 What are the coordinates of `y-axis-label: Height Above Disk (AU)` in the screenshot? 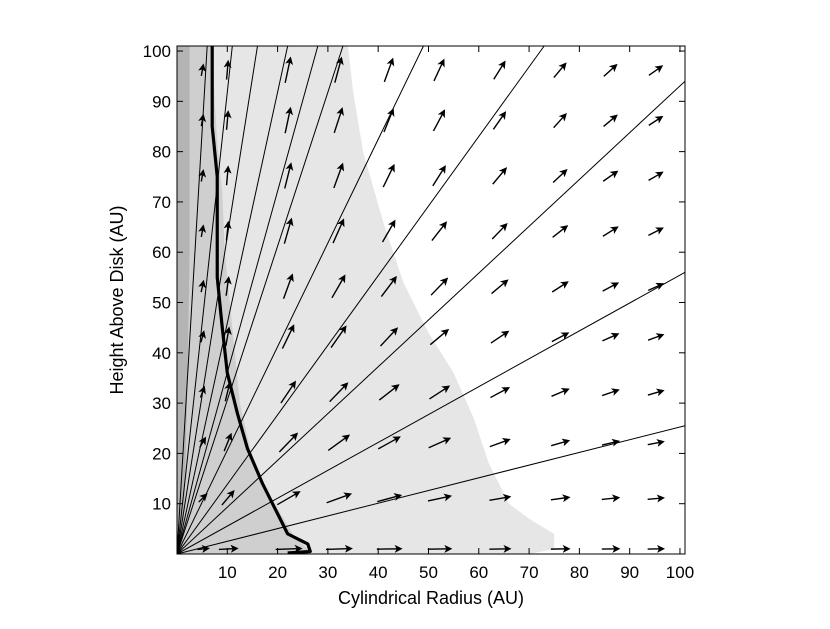 It's located at (117, 299).